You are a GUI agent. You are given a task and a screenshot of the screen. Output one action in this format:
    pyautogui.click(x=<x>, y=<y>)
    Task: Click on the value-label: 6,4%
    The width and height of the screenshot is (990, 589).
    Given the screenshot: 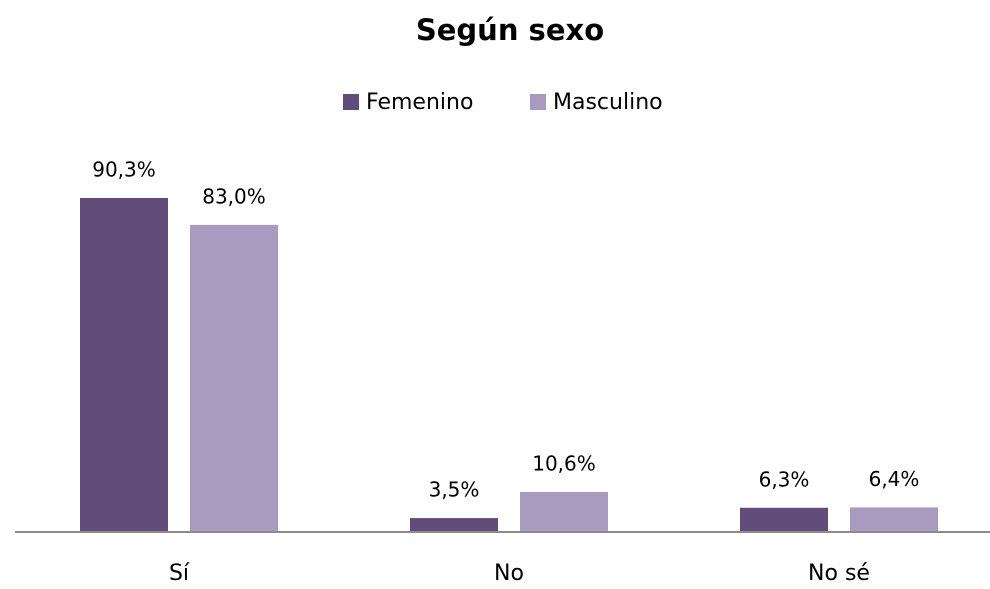 What is the action you would take?
    pyautogui.click(x=894, y=479)
    